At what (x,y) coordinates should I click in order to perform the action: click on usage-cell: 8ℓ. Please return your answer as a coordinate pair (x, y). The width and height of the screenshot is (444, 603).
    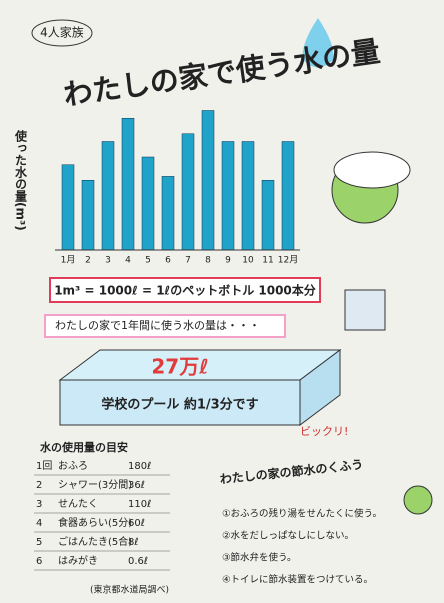
    Looking at the image, I should click on (133, 542).